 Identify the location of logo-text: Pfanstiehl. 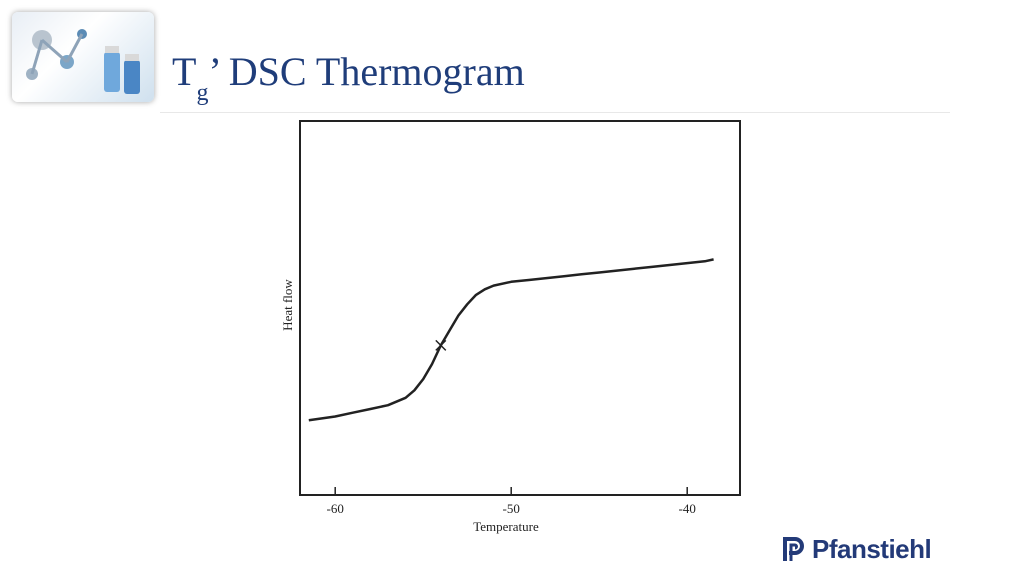
(872, 548).